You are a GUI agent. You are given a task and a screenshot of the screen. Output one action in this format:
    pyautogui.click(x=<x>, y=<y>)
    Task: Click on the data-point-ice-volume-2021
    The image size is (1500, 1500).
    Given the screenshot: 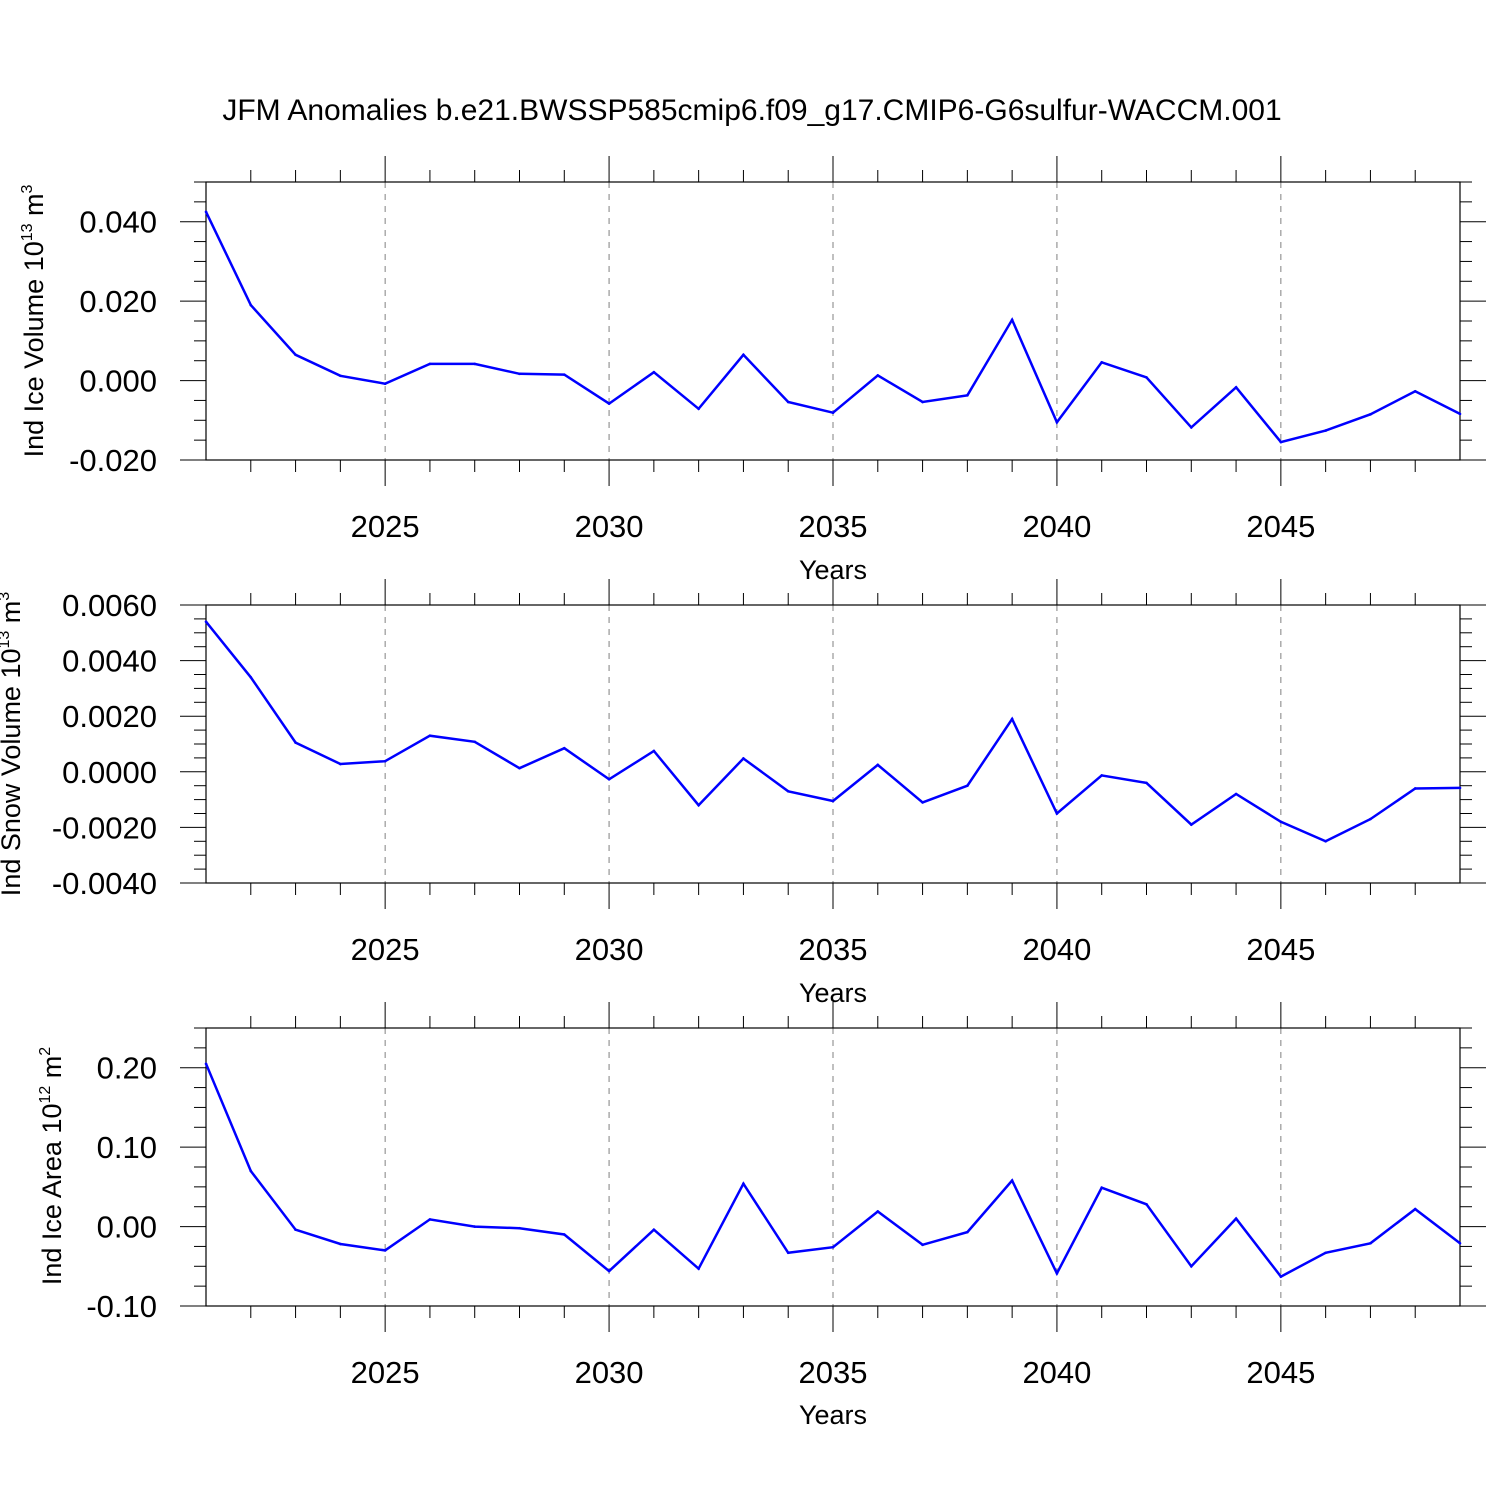 What is the action you would take?
    pyautogui.click(x=206, y=212)
    